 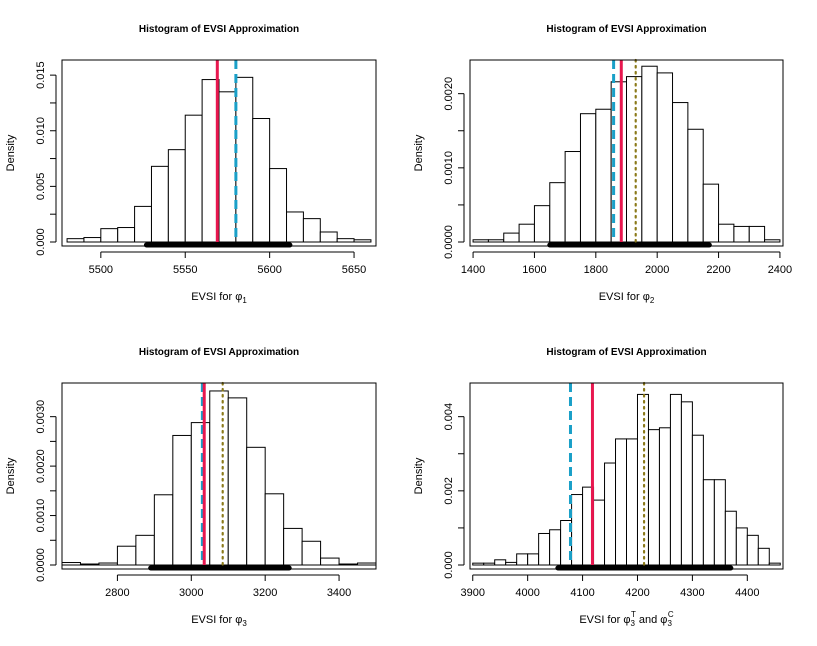 I want to click on x-tick-label: 4300, so click(x=692, y=593).